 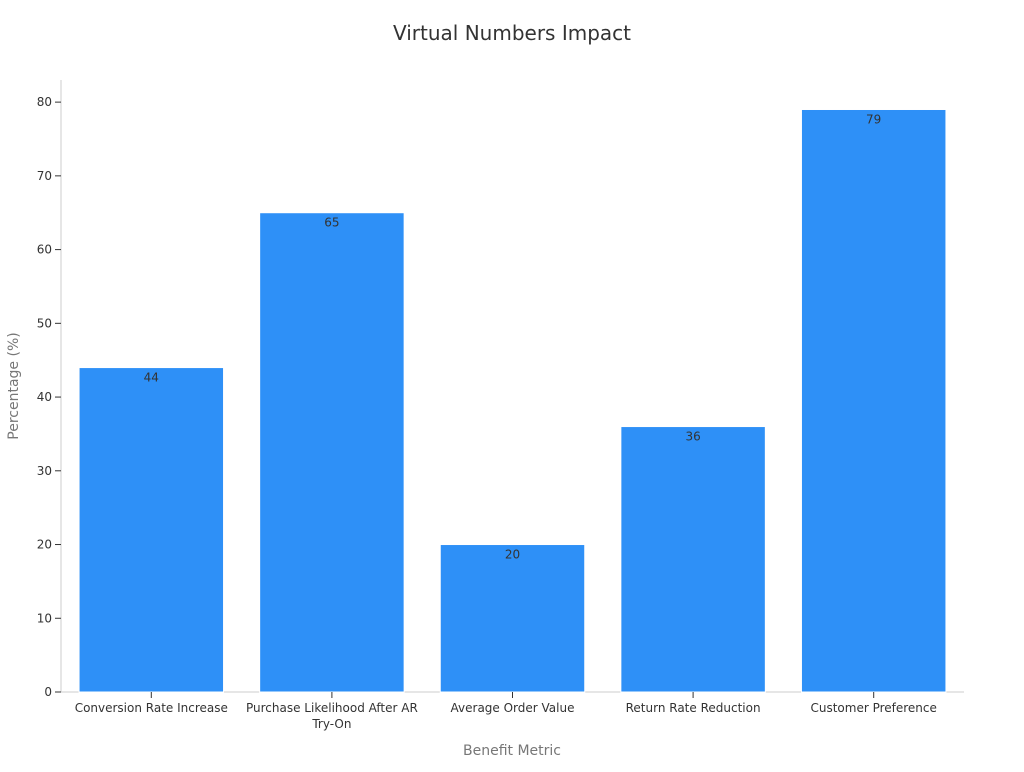 I want to click on x-tick-label: Average Order Value, so click(x=513, y=708).